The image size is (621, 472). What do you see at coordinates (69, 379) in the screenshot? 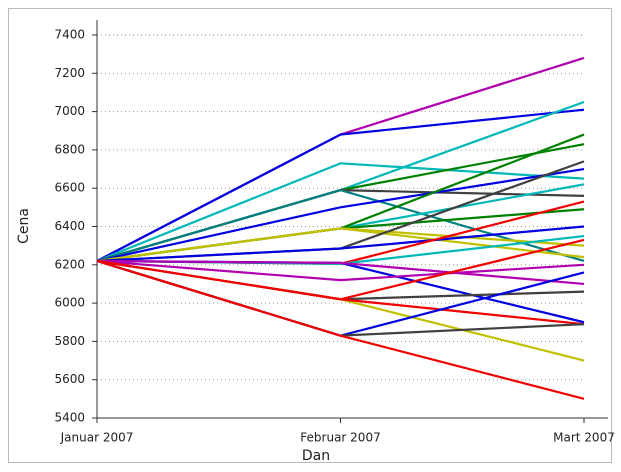
I see `y-tick-label: 5600` at bounding box center [69, 379].